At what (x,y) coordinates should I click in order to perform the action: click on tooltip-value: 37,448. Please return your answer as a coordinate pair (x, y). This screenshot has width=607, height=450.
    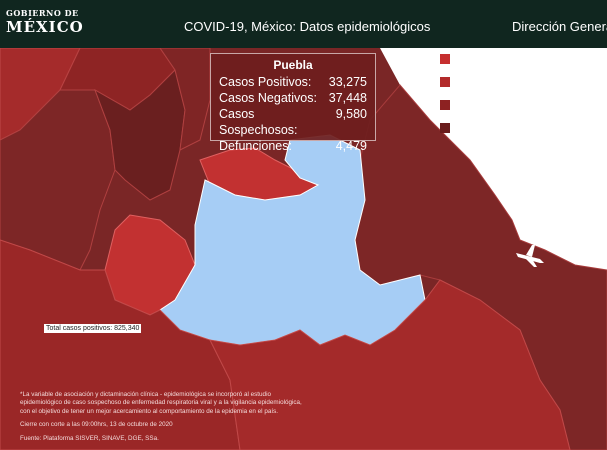
    Looking at the image, I should click on (347, 98).